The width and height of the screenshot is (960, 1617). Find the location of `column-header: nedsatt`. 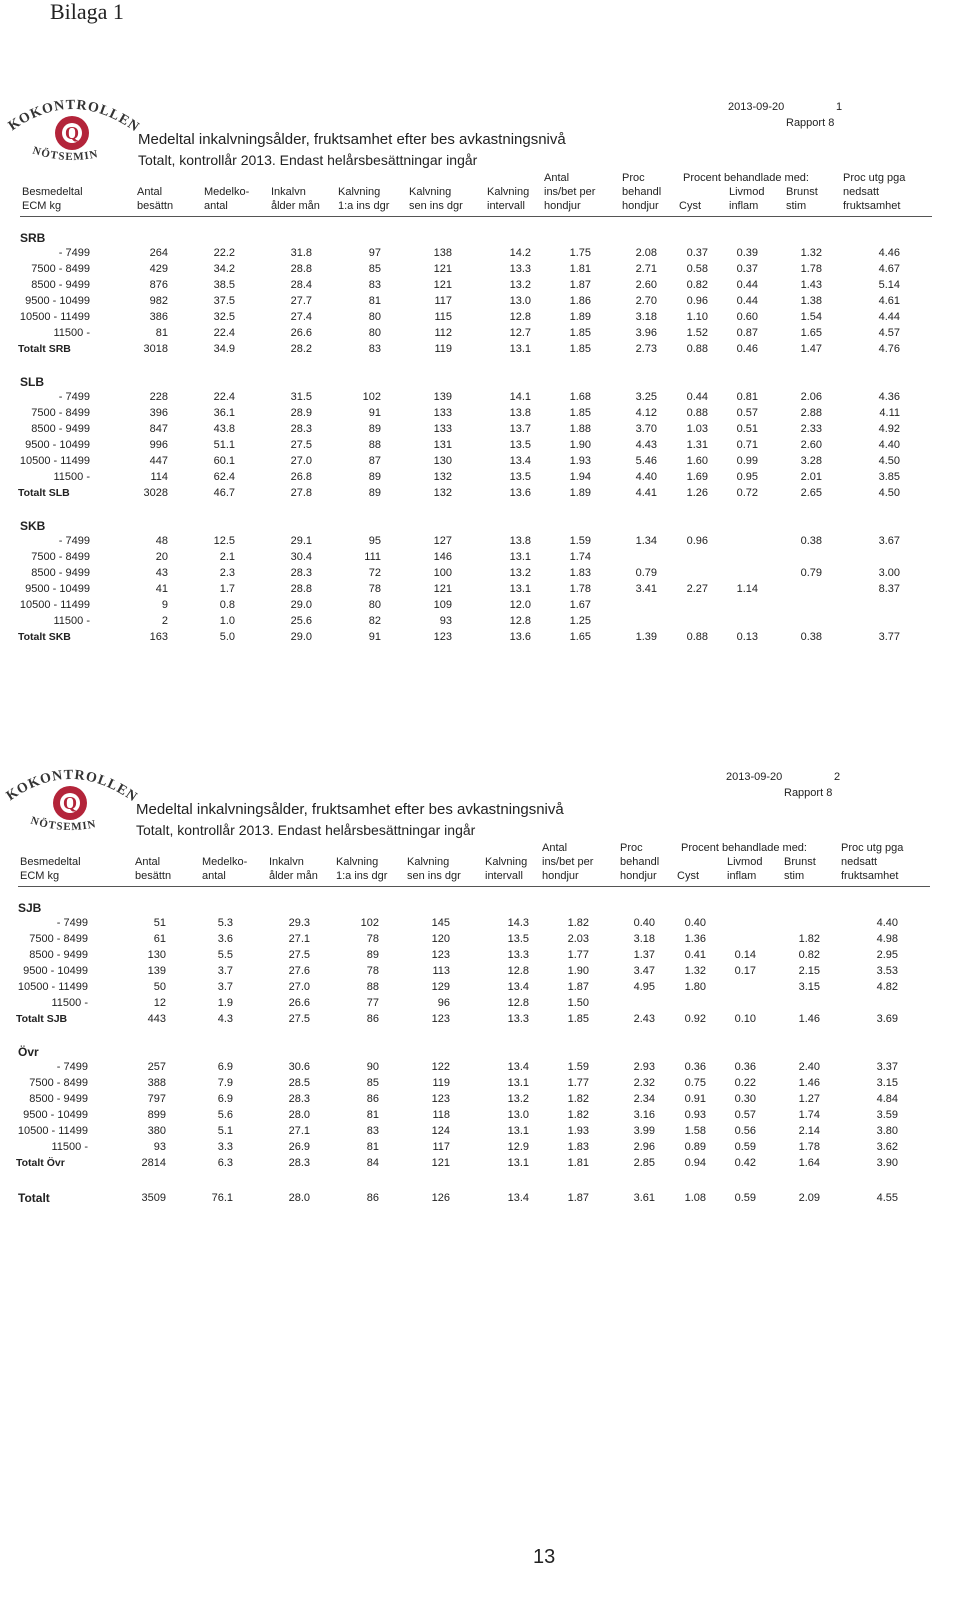

column-header: nedsatt is located at coordinates (859, 862).